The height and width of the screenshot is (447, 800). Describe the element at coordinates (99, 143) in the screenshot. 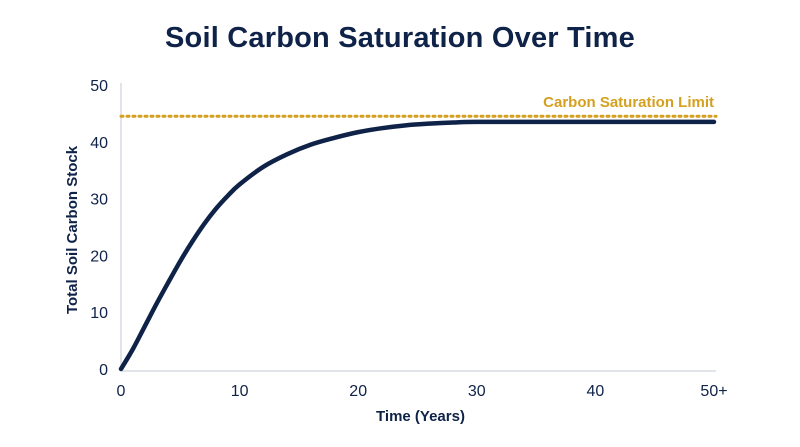

I see `y-tick-label: 40` at that location.